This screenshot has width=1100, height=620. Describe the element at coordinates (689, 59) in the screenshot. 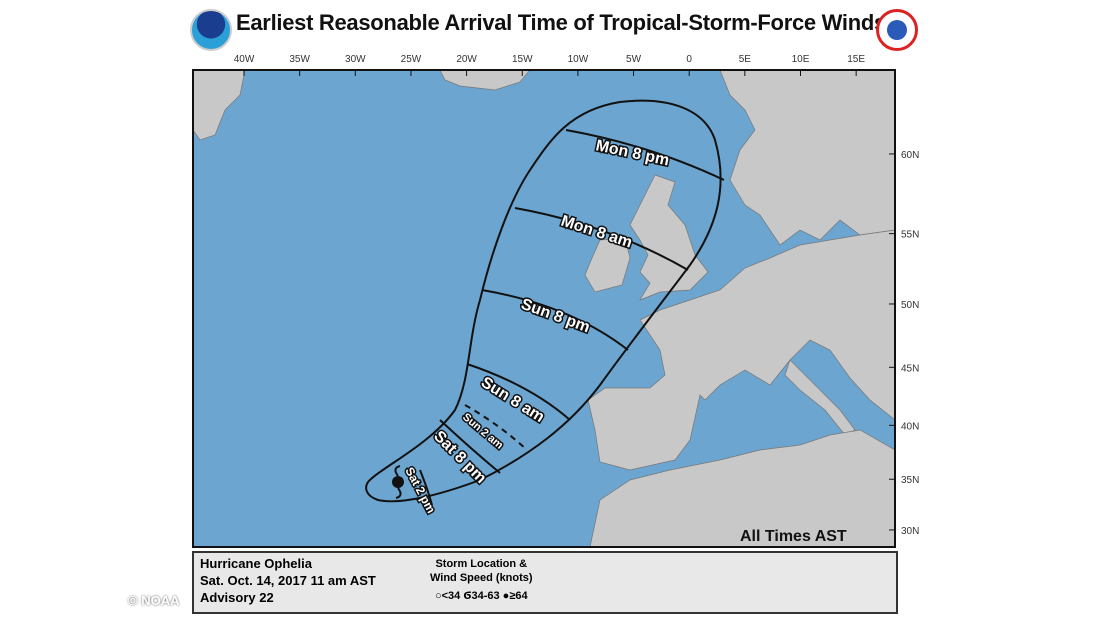

I see `lon-tick-label: 0` at that location.